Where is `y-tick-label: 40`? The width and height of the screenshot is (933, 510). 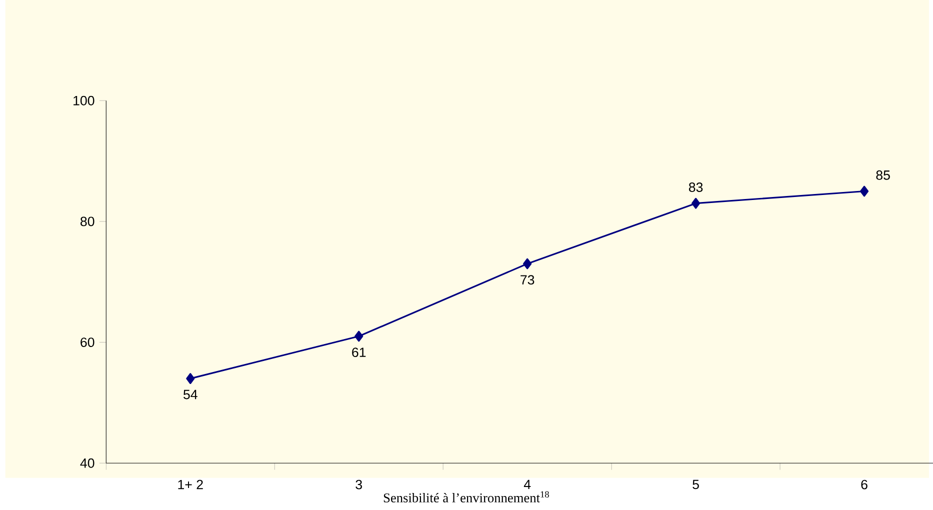 y-tick-label: 40 is located at coordinates (87, 463).